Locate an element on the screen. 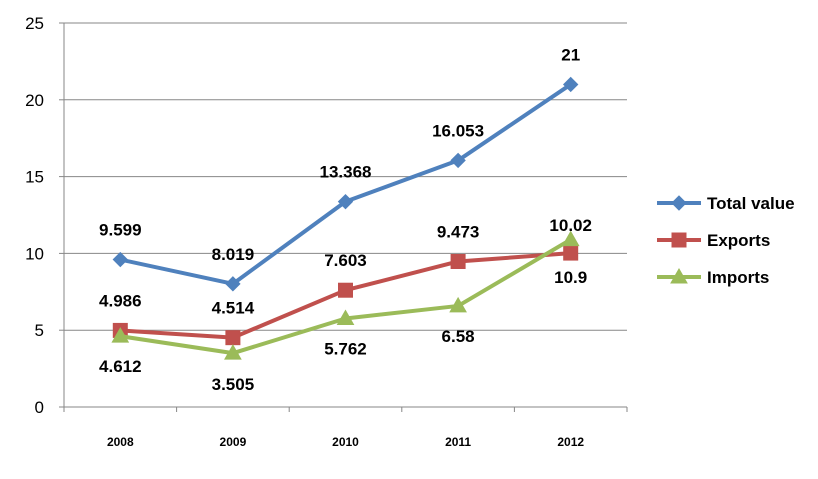  data-label-exports-2009: 4.514 is located at coordinates (233, 308).